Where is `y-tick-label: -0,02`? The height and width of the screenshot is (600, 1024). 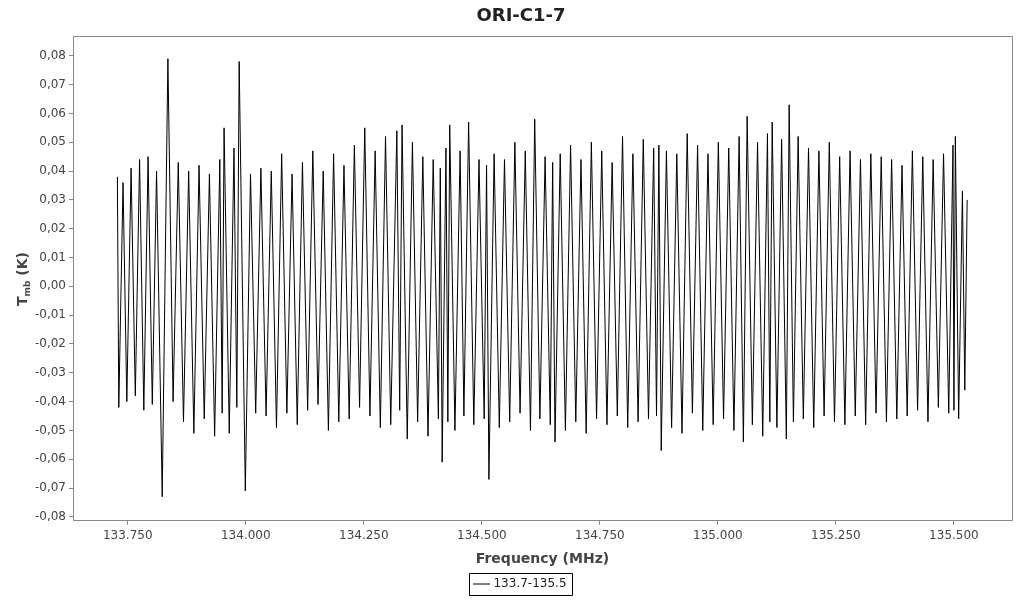
y-tick-label: -0,02 is located at coordinates (50, 343).